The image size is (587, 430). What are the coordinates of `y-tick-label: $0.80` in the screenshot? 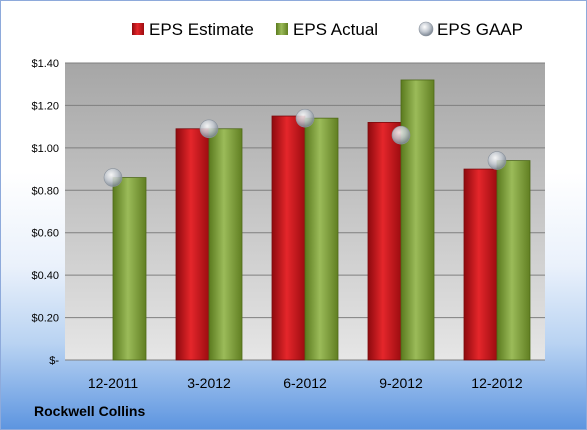 It's located at (45, 191).